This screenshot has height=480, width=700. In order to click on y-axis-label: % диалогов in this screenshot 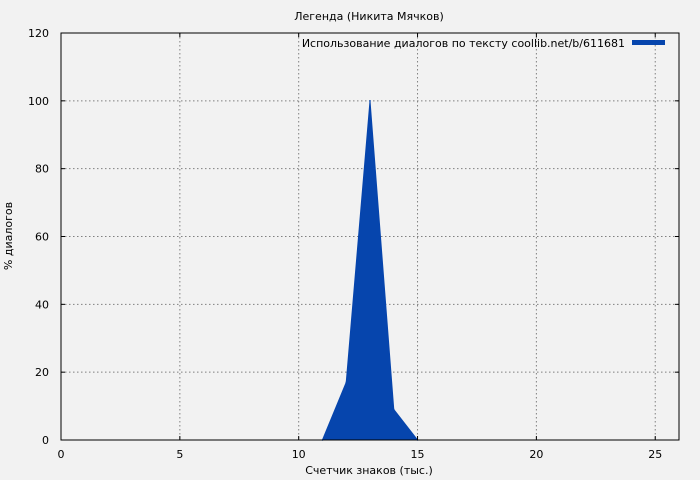, I will do `click(8, 236)`.